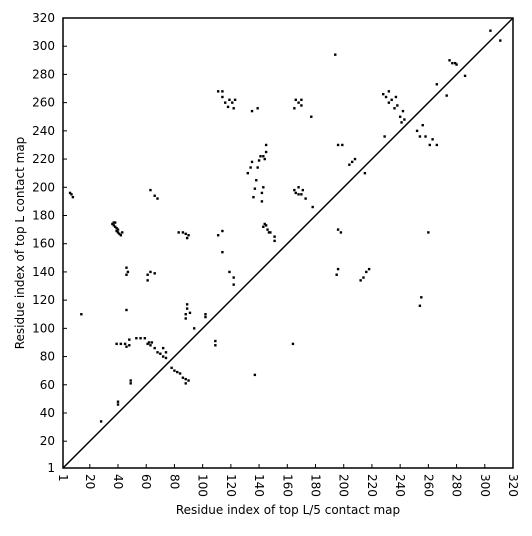  What do you see at coordinates (231, 485) in the screenshot?
I see `x-tick-label: 120` at bounding box center [231, 485].